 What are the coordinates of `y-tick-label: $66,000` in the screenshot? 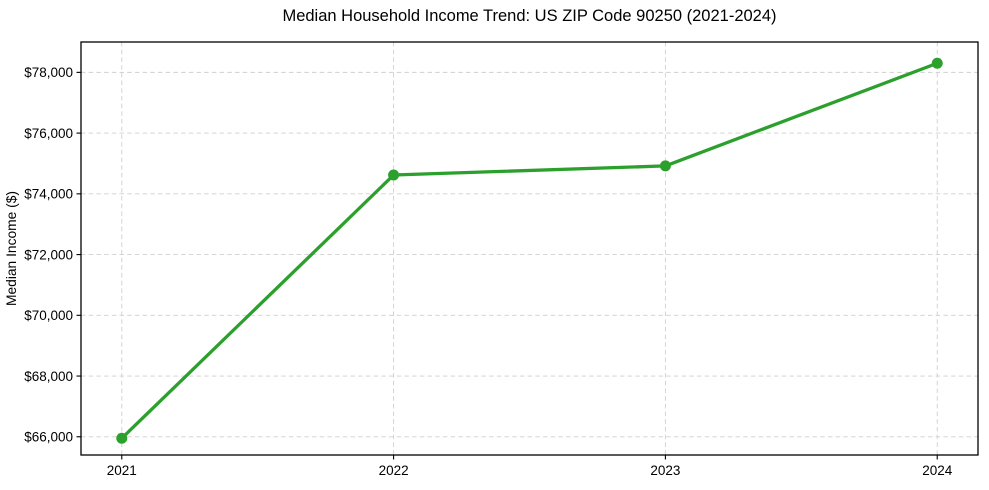 It's located at (48, 437).